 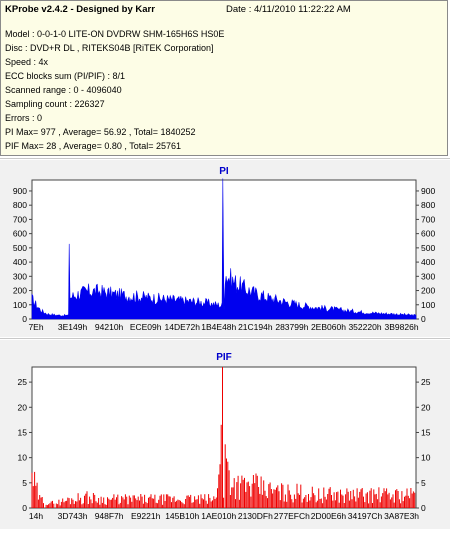 I want to click on errors-line: Errors : 0, so click(x=24, y=118).